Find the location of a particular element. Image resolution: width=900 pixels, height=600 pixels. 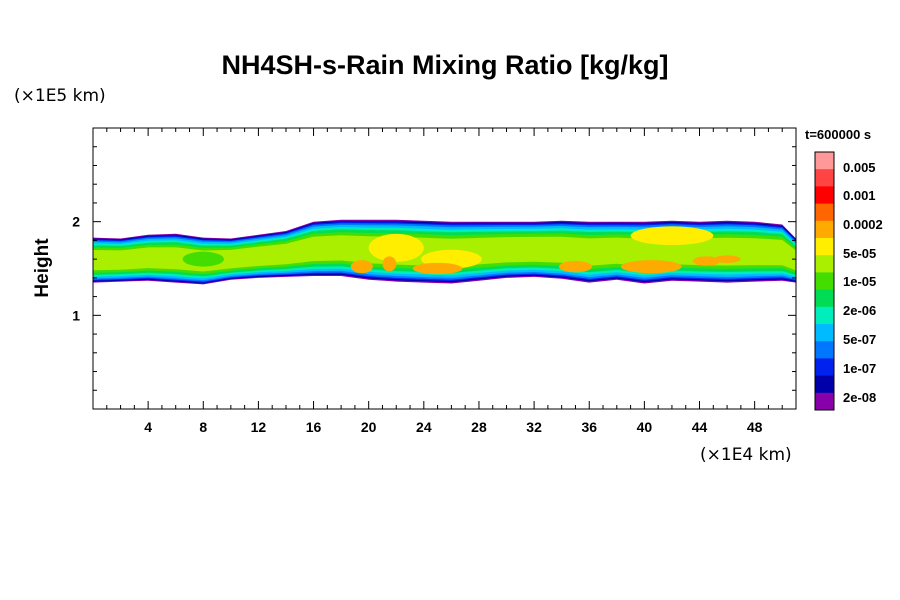

colorbar-label: 5e-07 is located at coordinates (859, 339).